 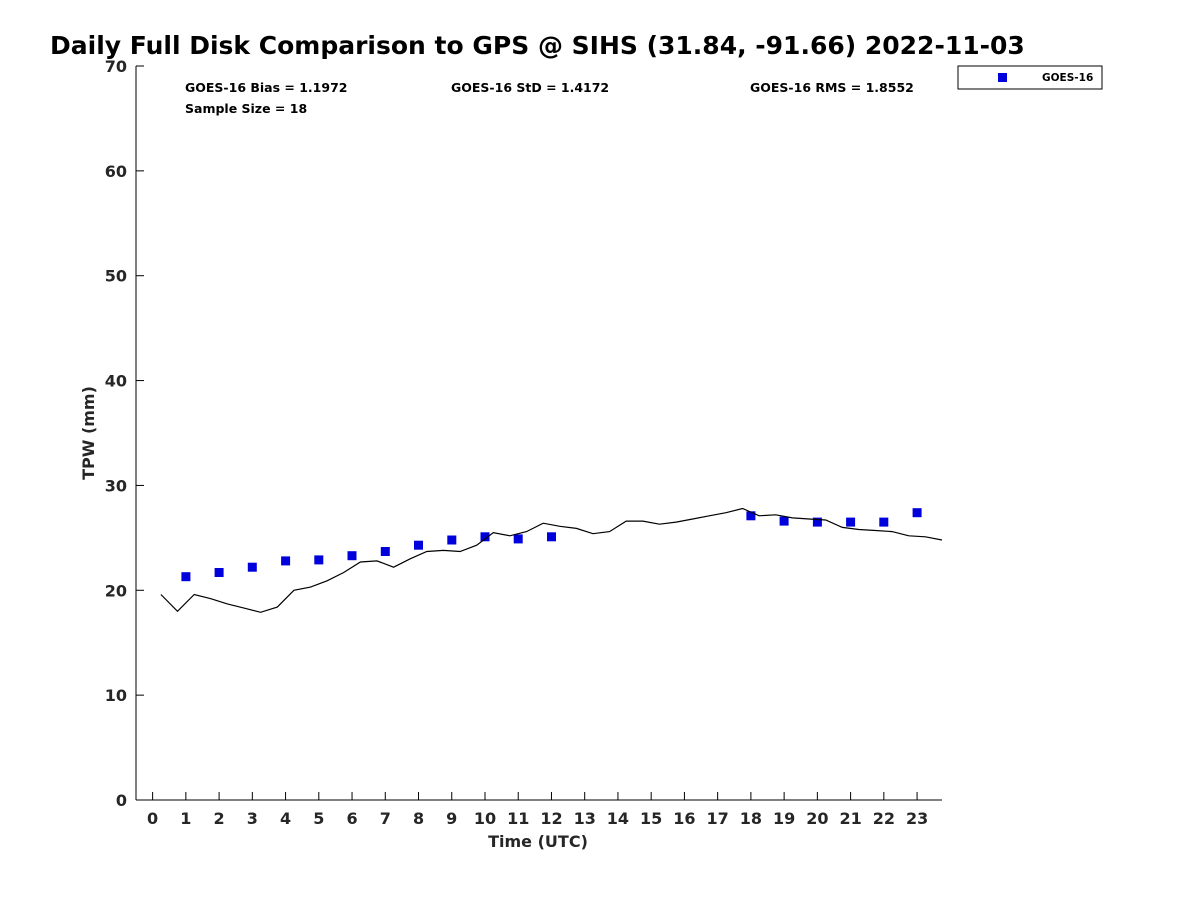 What do you see at coordinates (351, 818) in the screenshot?
I see `x-tick-label: 6` at bounding box center [351, 818].